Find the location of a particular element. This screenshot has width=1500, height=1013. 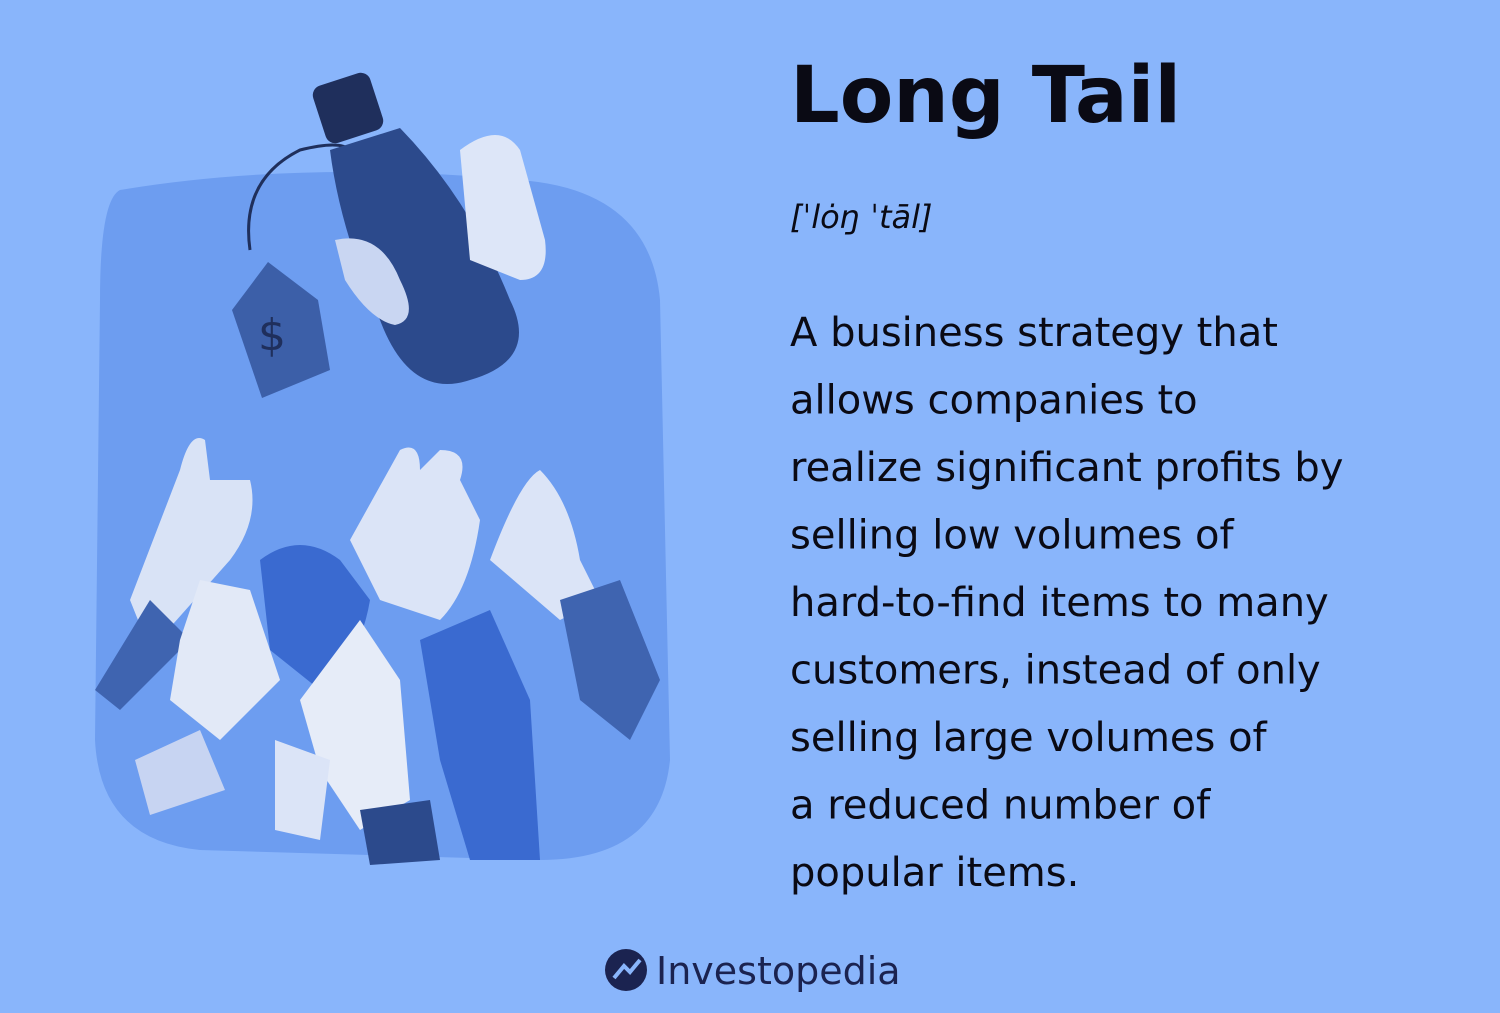

definition-line: realize significant profits by is located at coordinates (1066, 468).